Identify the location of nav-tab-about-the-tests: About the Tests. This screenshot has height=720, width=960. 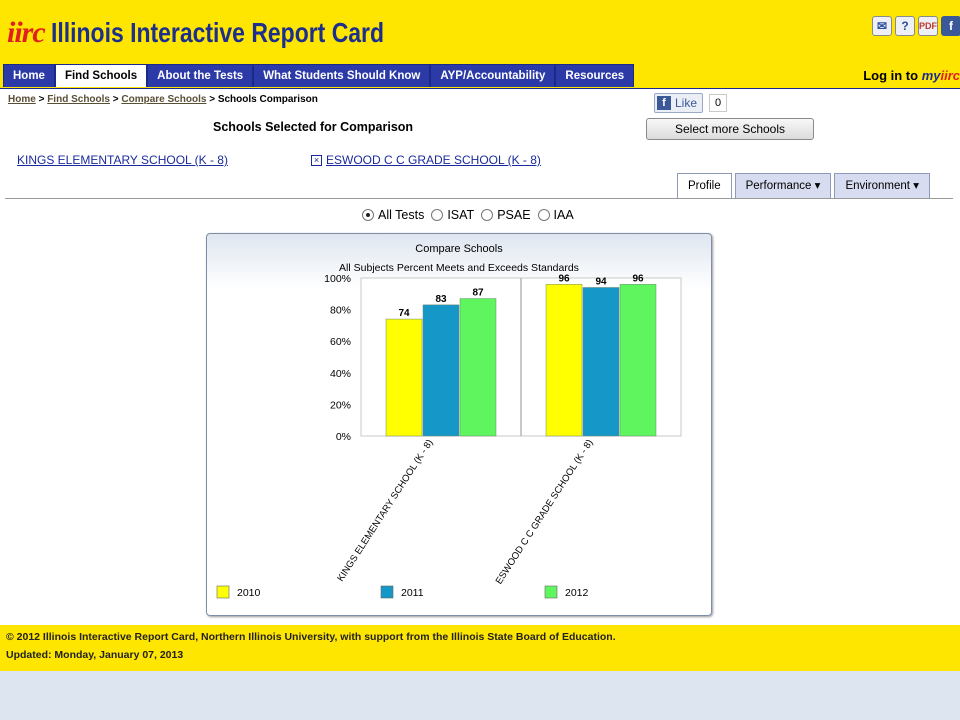
(200, 75).